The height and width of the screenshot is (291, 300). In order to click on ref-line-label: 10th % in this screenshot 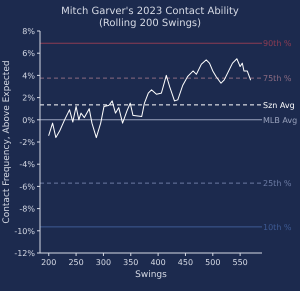, I will do `click(277, 227)`.